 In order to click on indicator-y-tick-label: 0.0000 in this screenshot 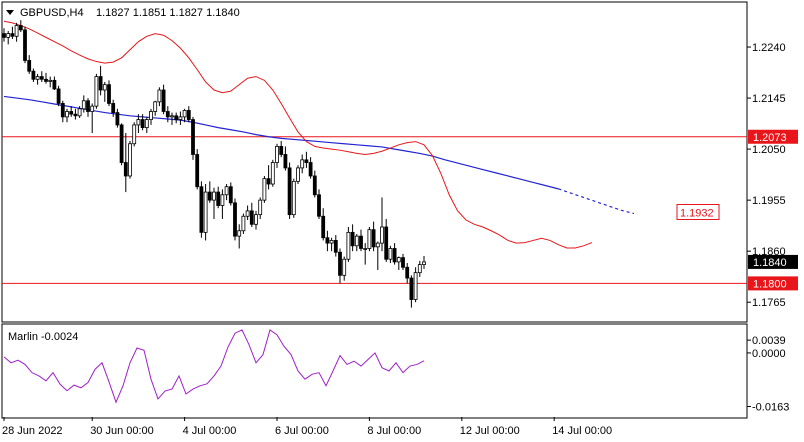, I will do `click(769, 354)`.